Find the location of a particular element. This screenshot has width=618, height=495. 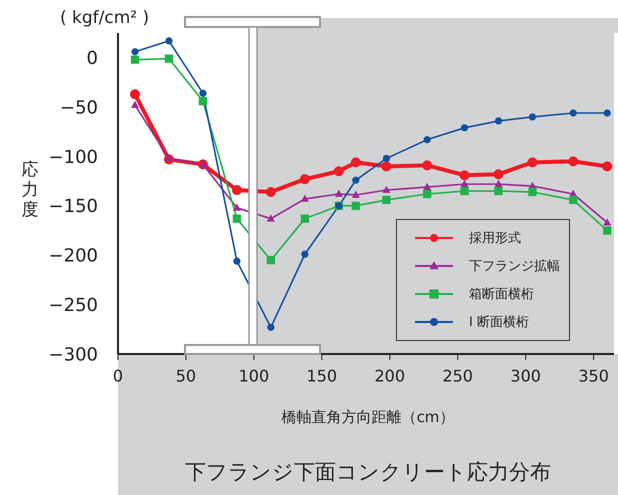

x-tick-label: 200 is located at coordinates (390, 376).